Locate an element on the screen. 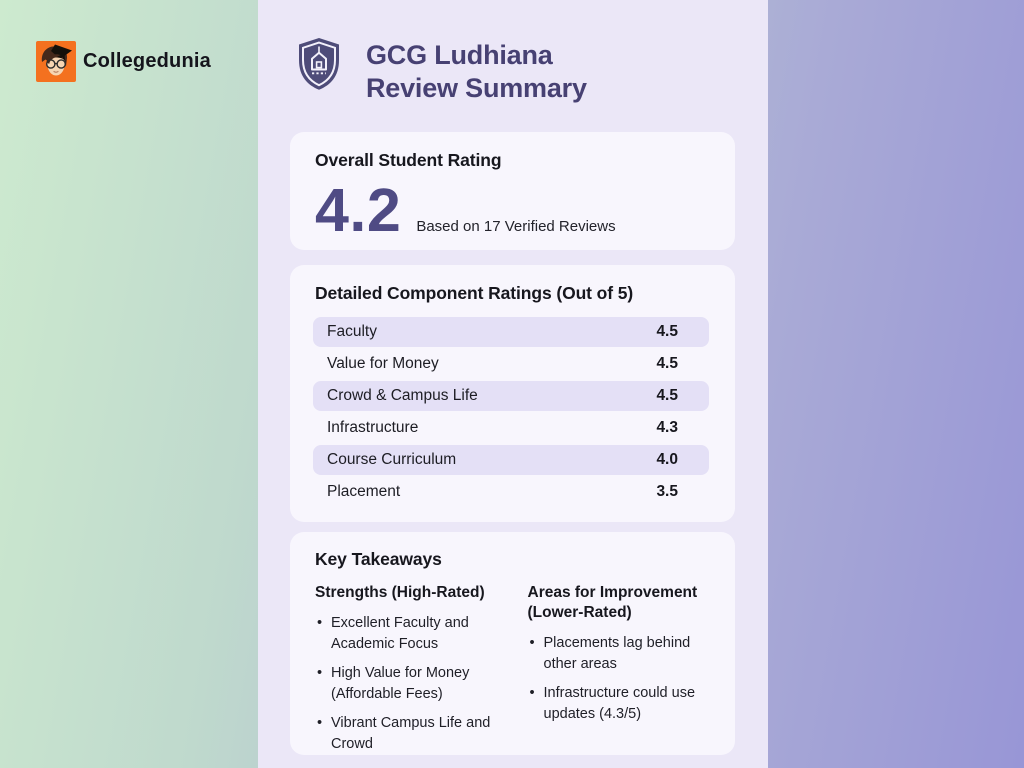 The width and height of the screenshot is (1024, 768). page-title-line1: GCG Ludhiana is located at coordinates (459, 55).